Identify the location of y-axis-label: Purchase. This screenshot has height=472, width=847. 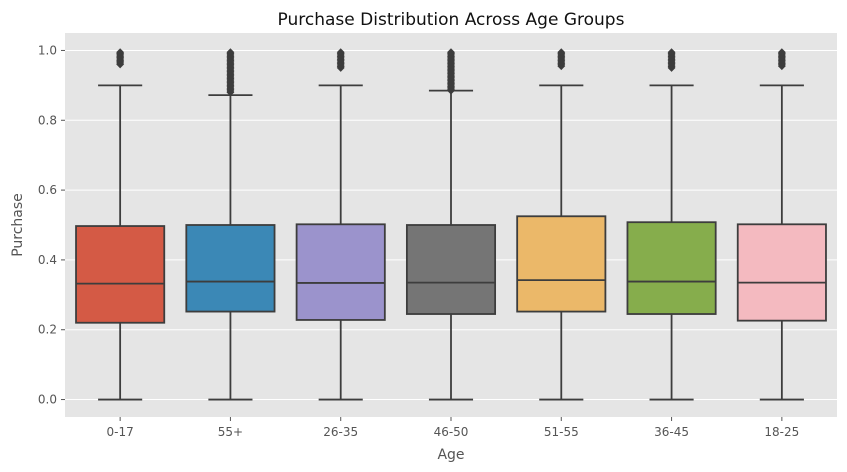
(18, 225).